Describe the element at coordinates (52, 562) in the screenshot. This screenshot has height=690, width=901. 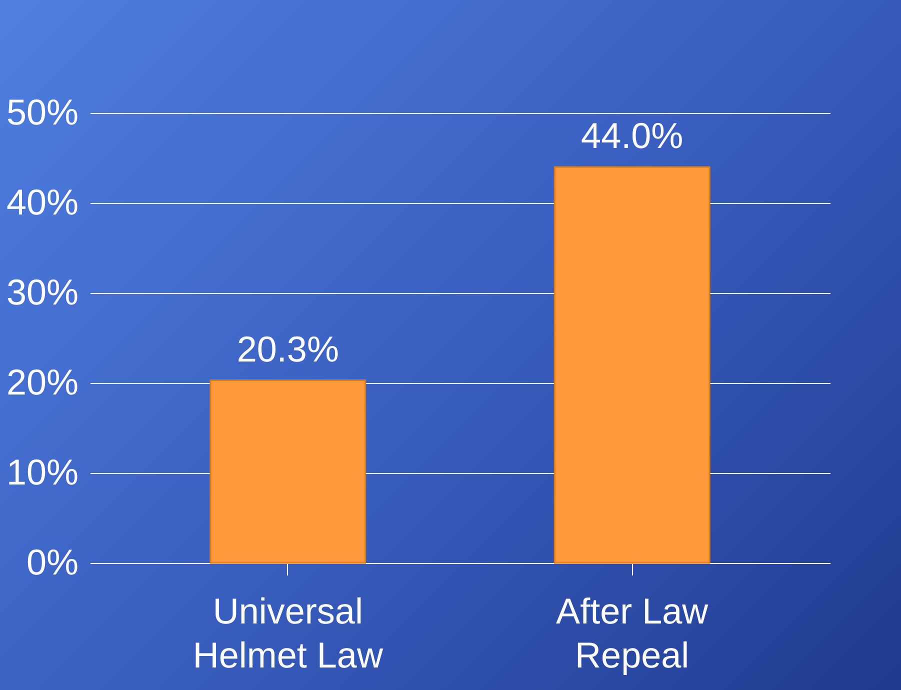
I see `y-tick-label: 0%` at that location.